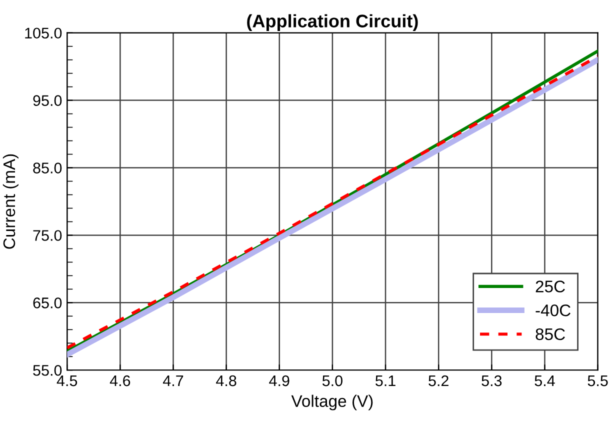  Describe the element at coordinates (47, 235) in the screenshot. I see `y-tick-label: 75.0` at that location.